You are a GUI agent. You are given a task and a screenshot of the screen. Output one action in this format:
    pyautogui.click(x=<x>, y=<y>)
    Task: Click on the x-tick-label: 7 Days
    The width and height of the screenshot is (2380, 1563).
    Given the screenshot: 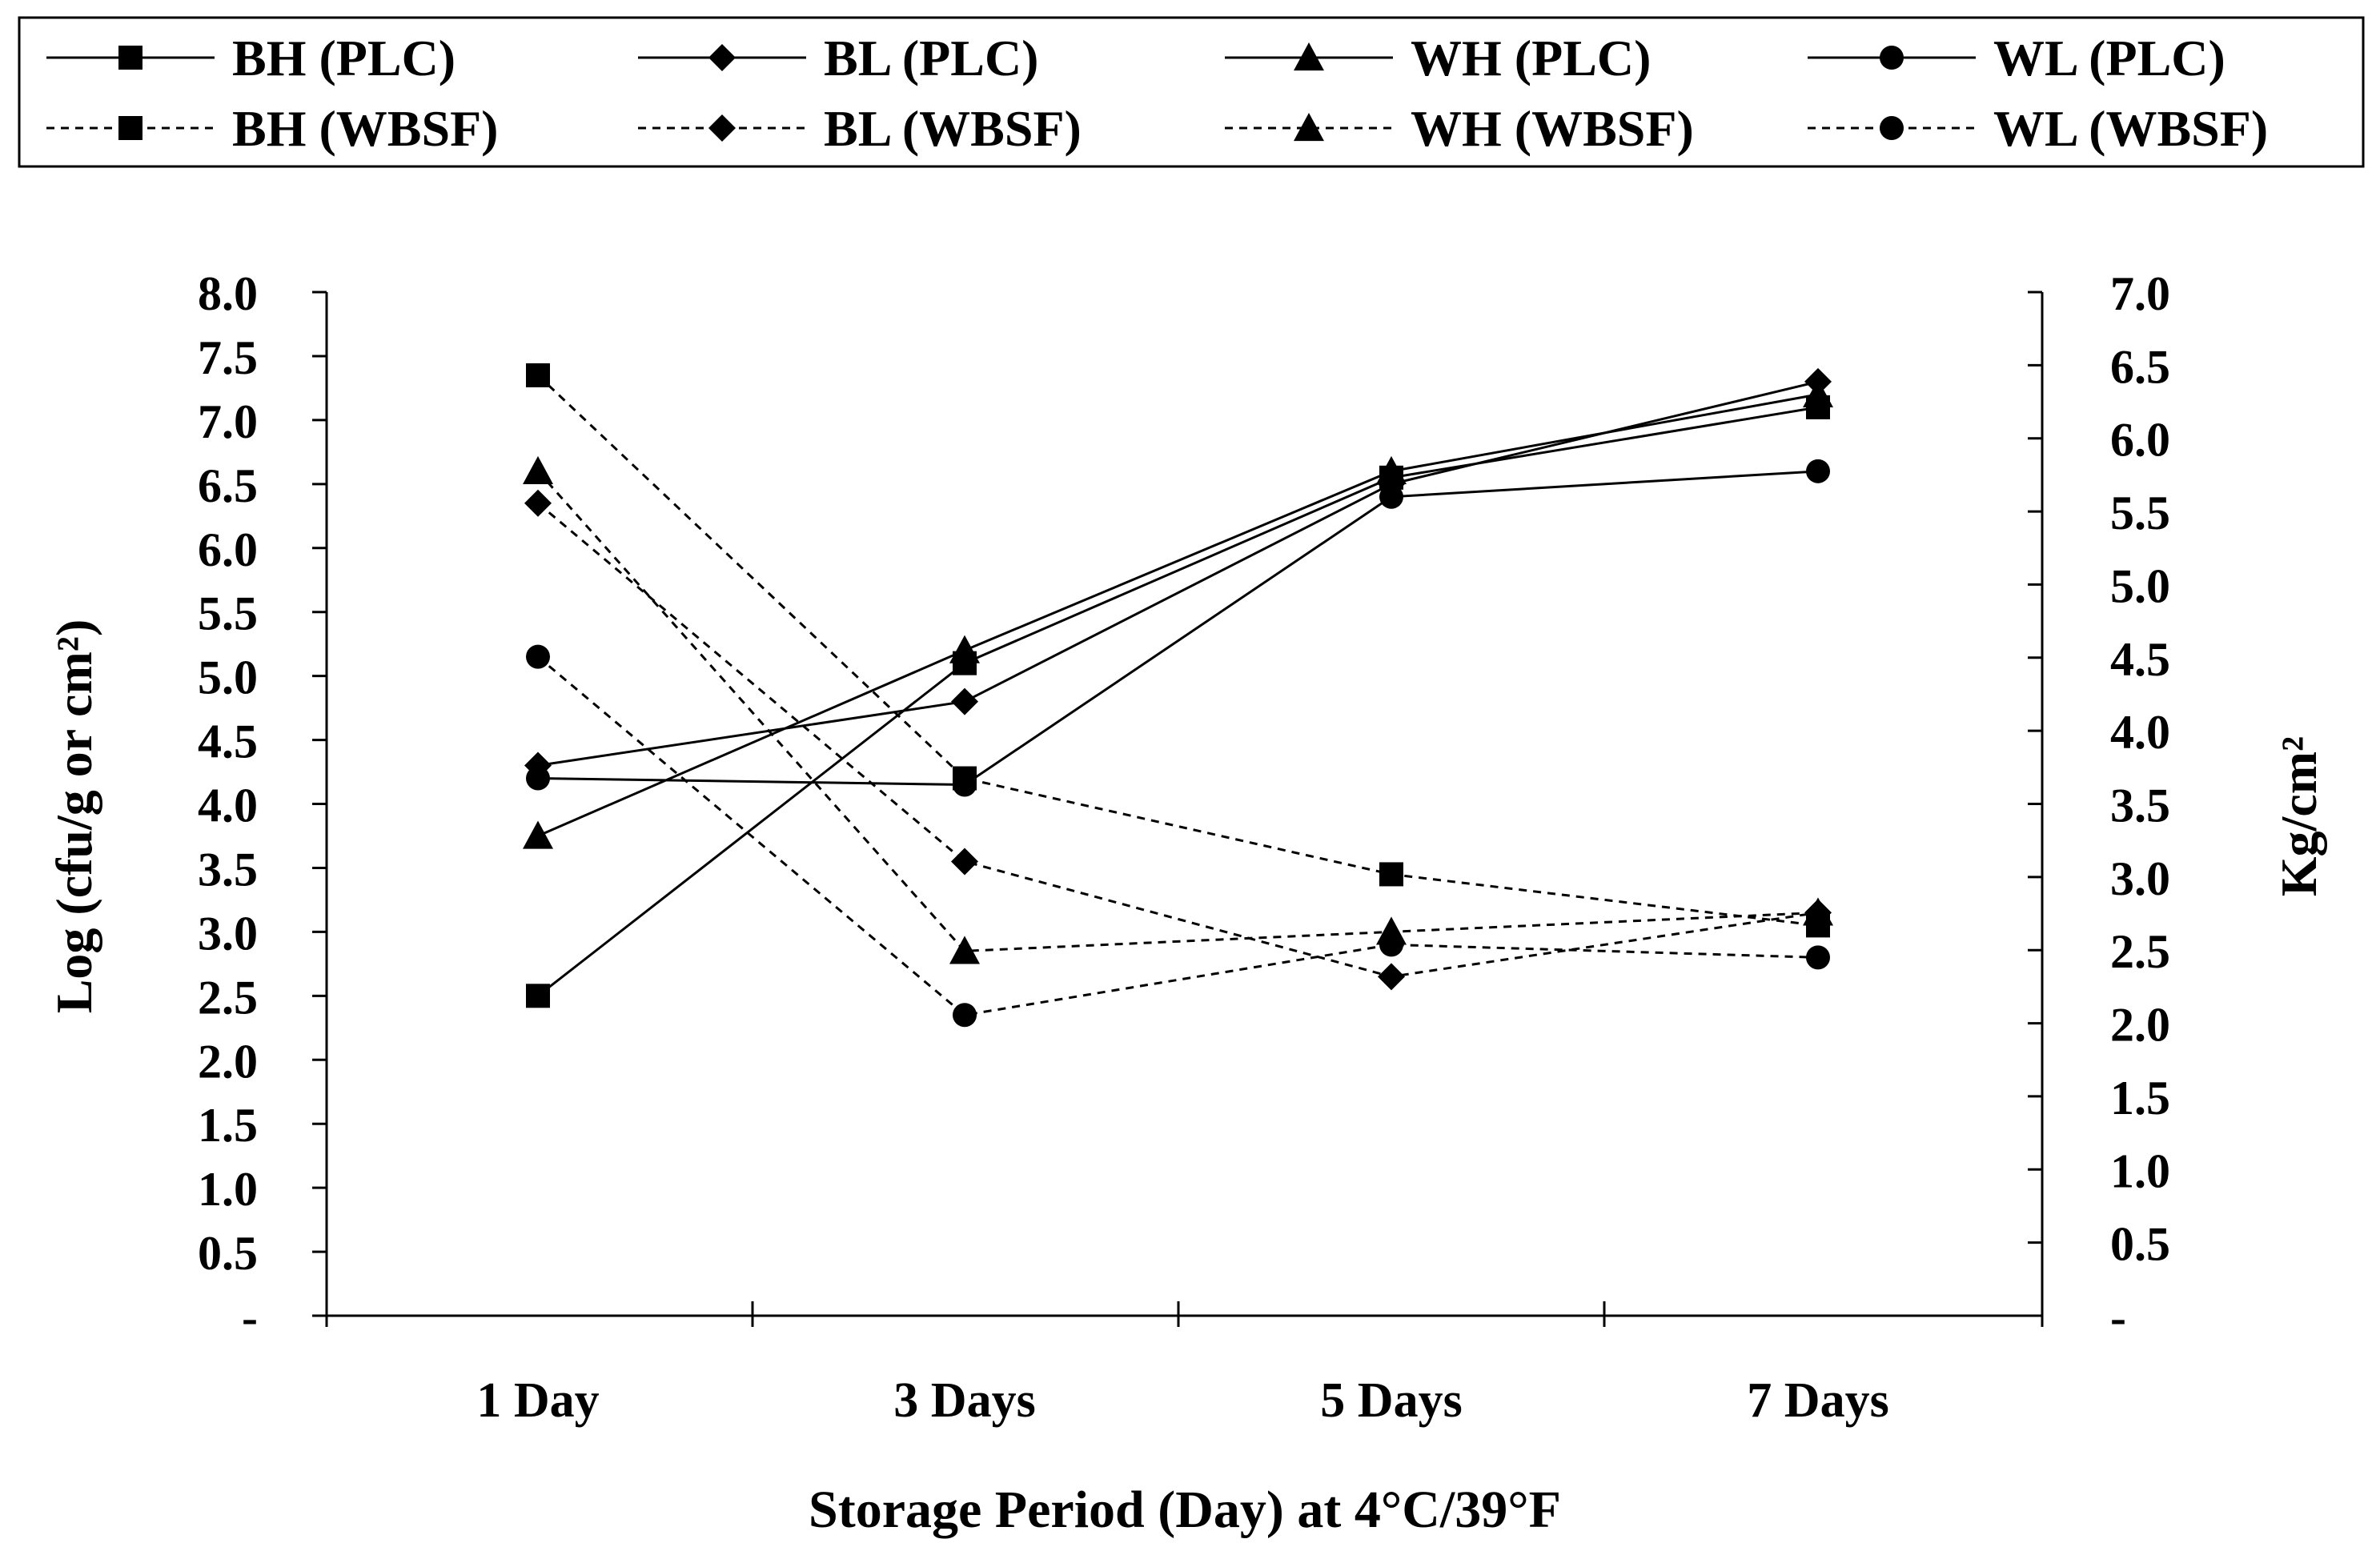 What is the action you would take?
    pyautogui.click(x=1817, y=1400)
    